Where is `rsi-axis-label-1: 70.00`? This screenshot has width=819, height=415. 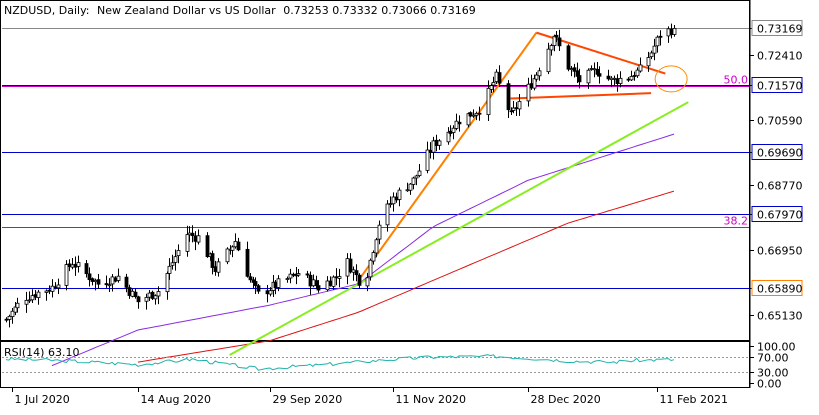
rsi-axis-label-1: 70.00 is located at coordinates (773, 358).